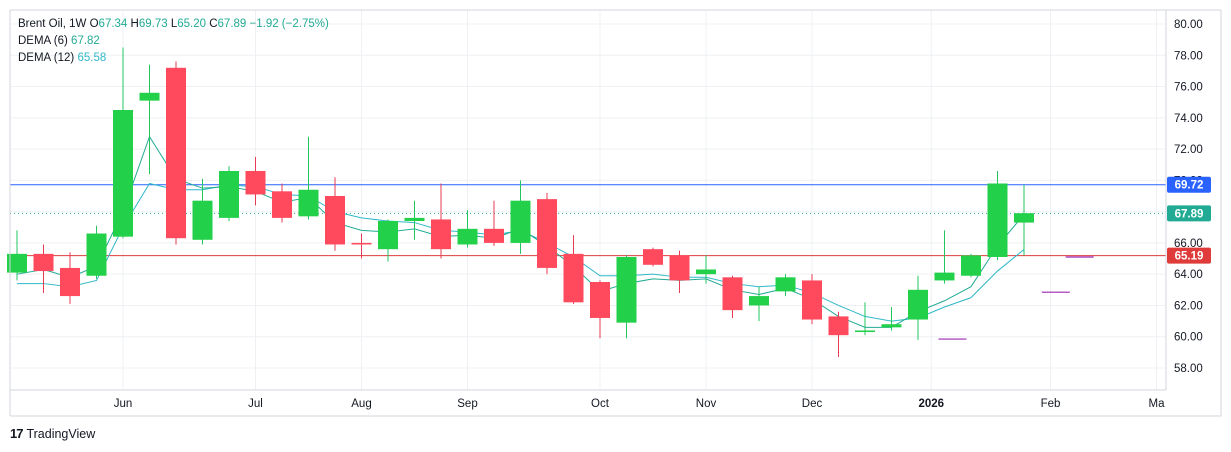 The image size is (1231, 452). I want to click on dema12-label: DEMA (12), so click(46, 58).